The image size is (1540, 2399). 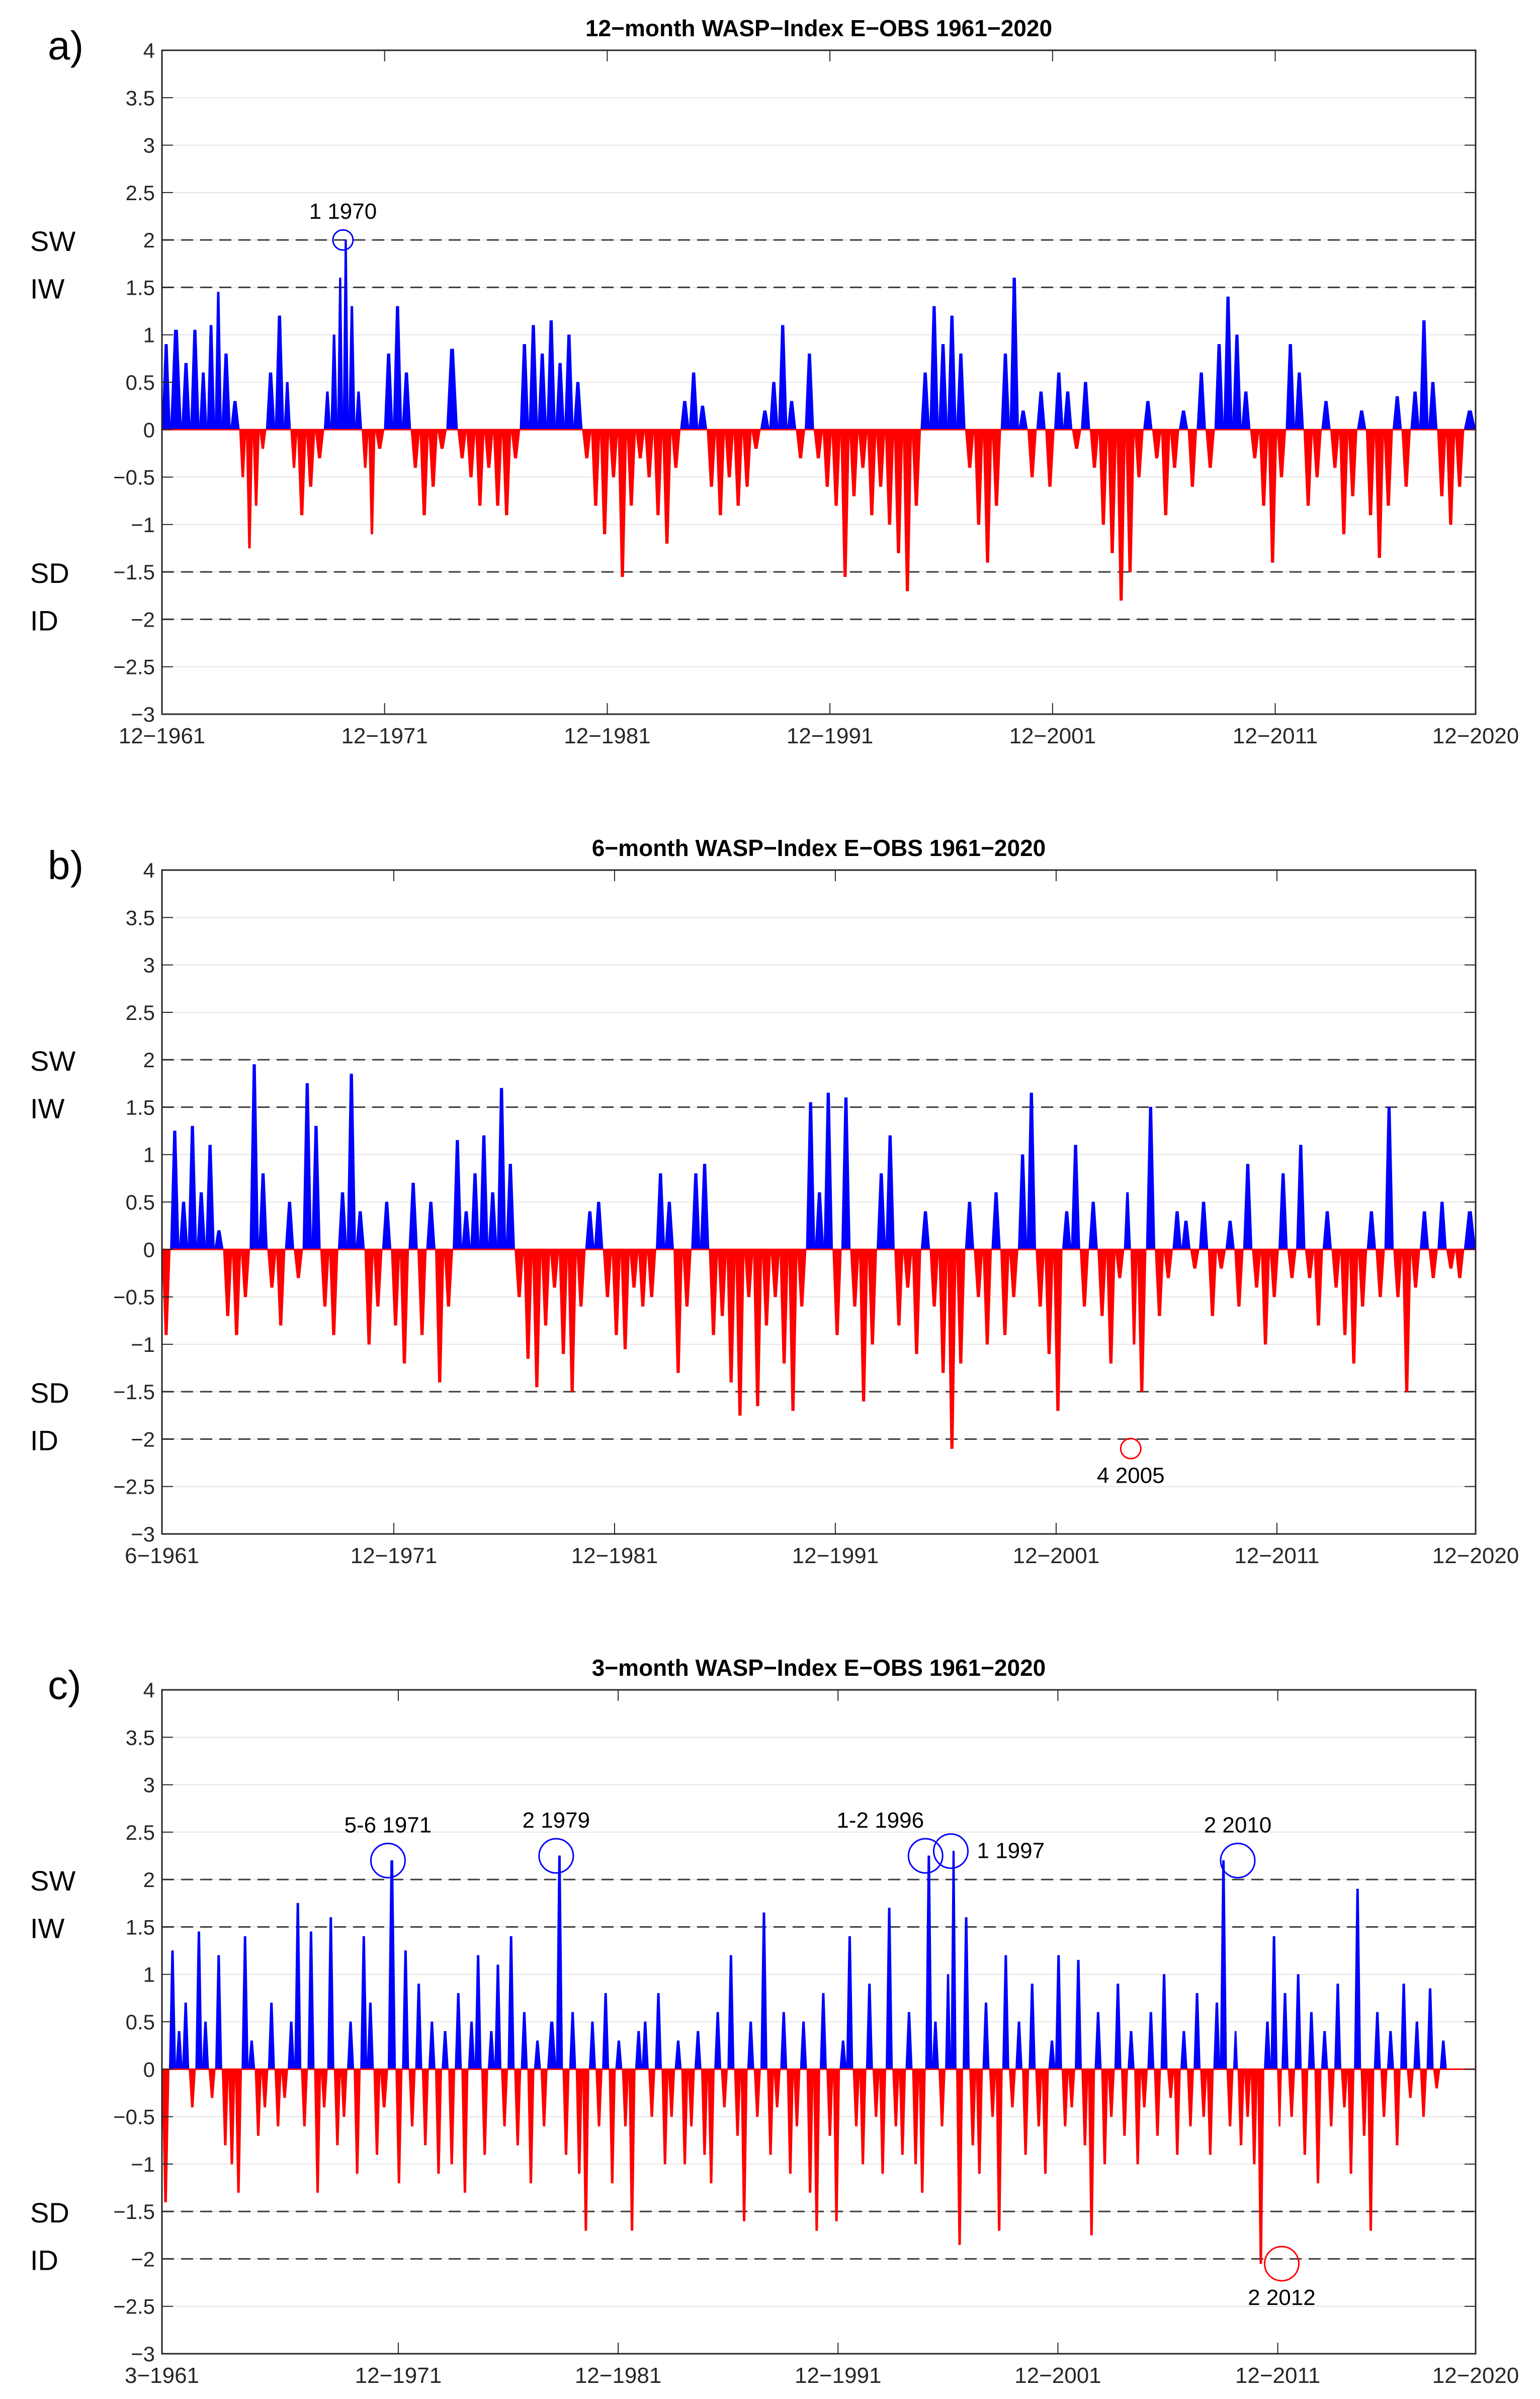 I want to click on event-label: 2 2010, so click(x=1238, y=1825).